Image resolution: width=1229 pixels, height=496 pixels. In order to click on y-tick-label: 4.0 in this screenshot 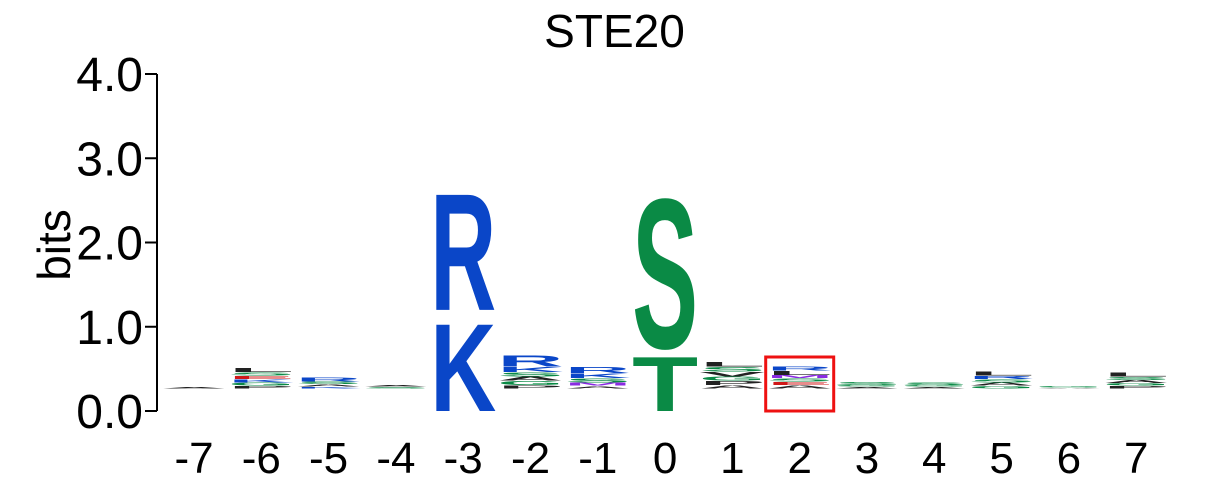, I will do `click(109, 75)`.